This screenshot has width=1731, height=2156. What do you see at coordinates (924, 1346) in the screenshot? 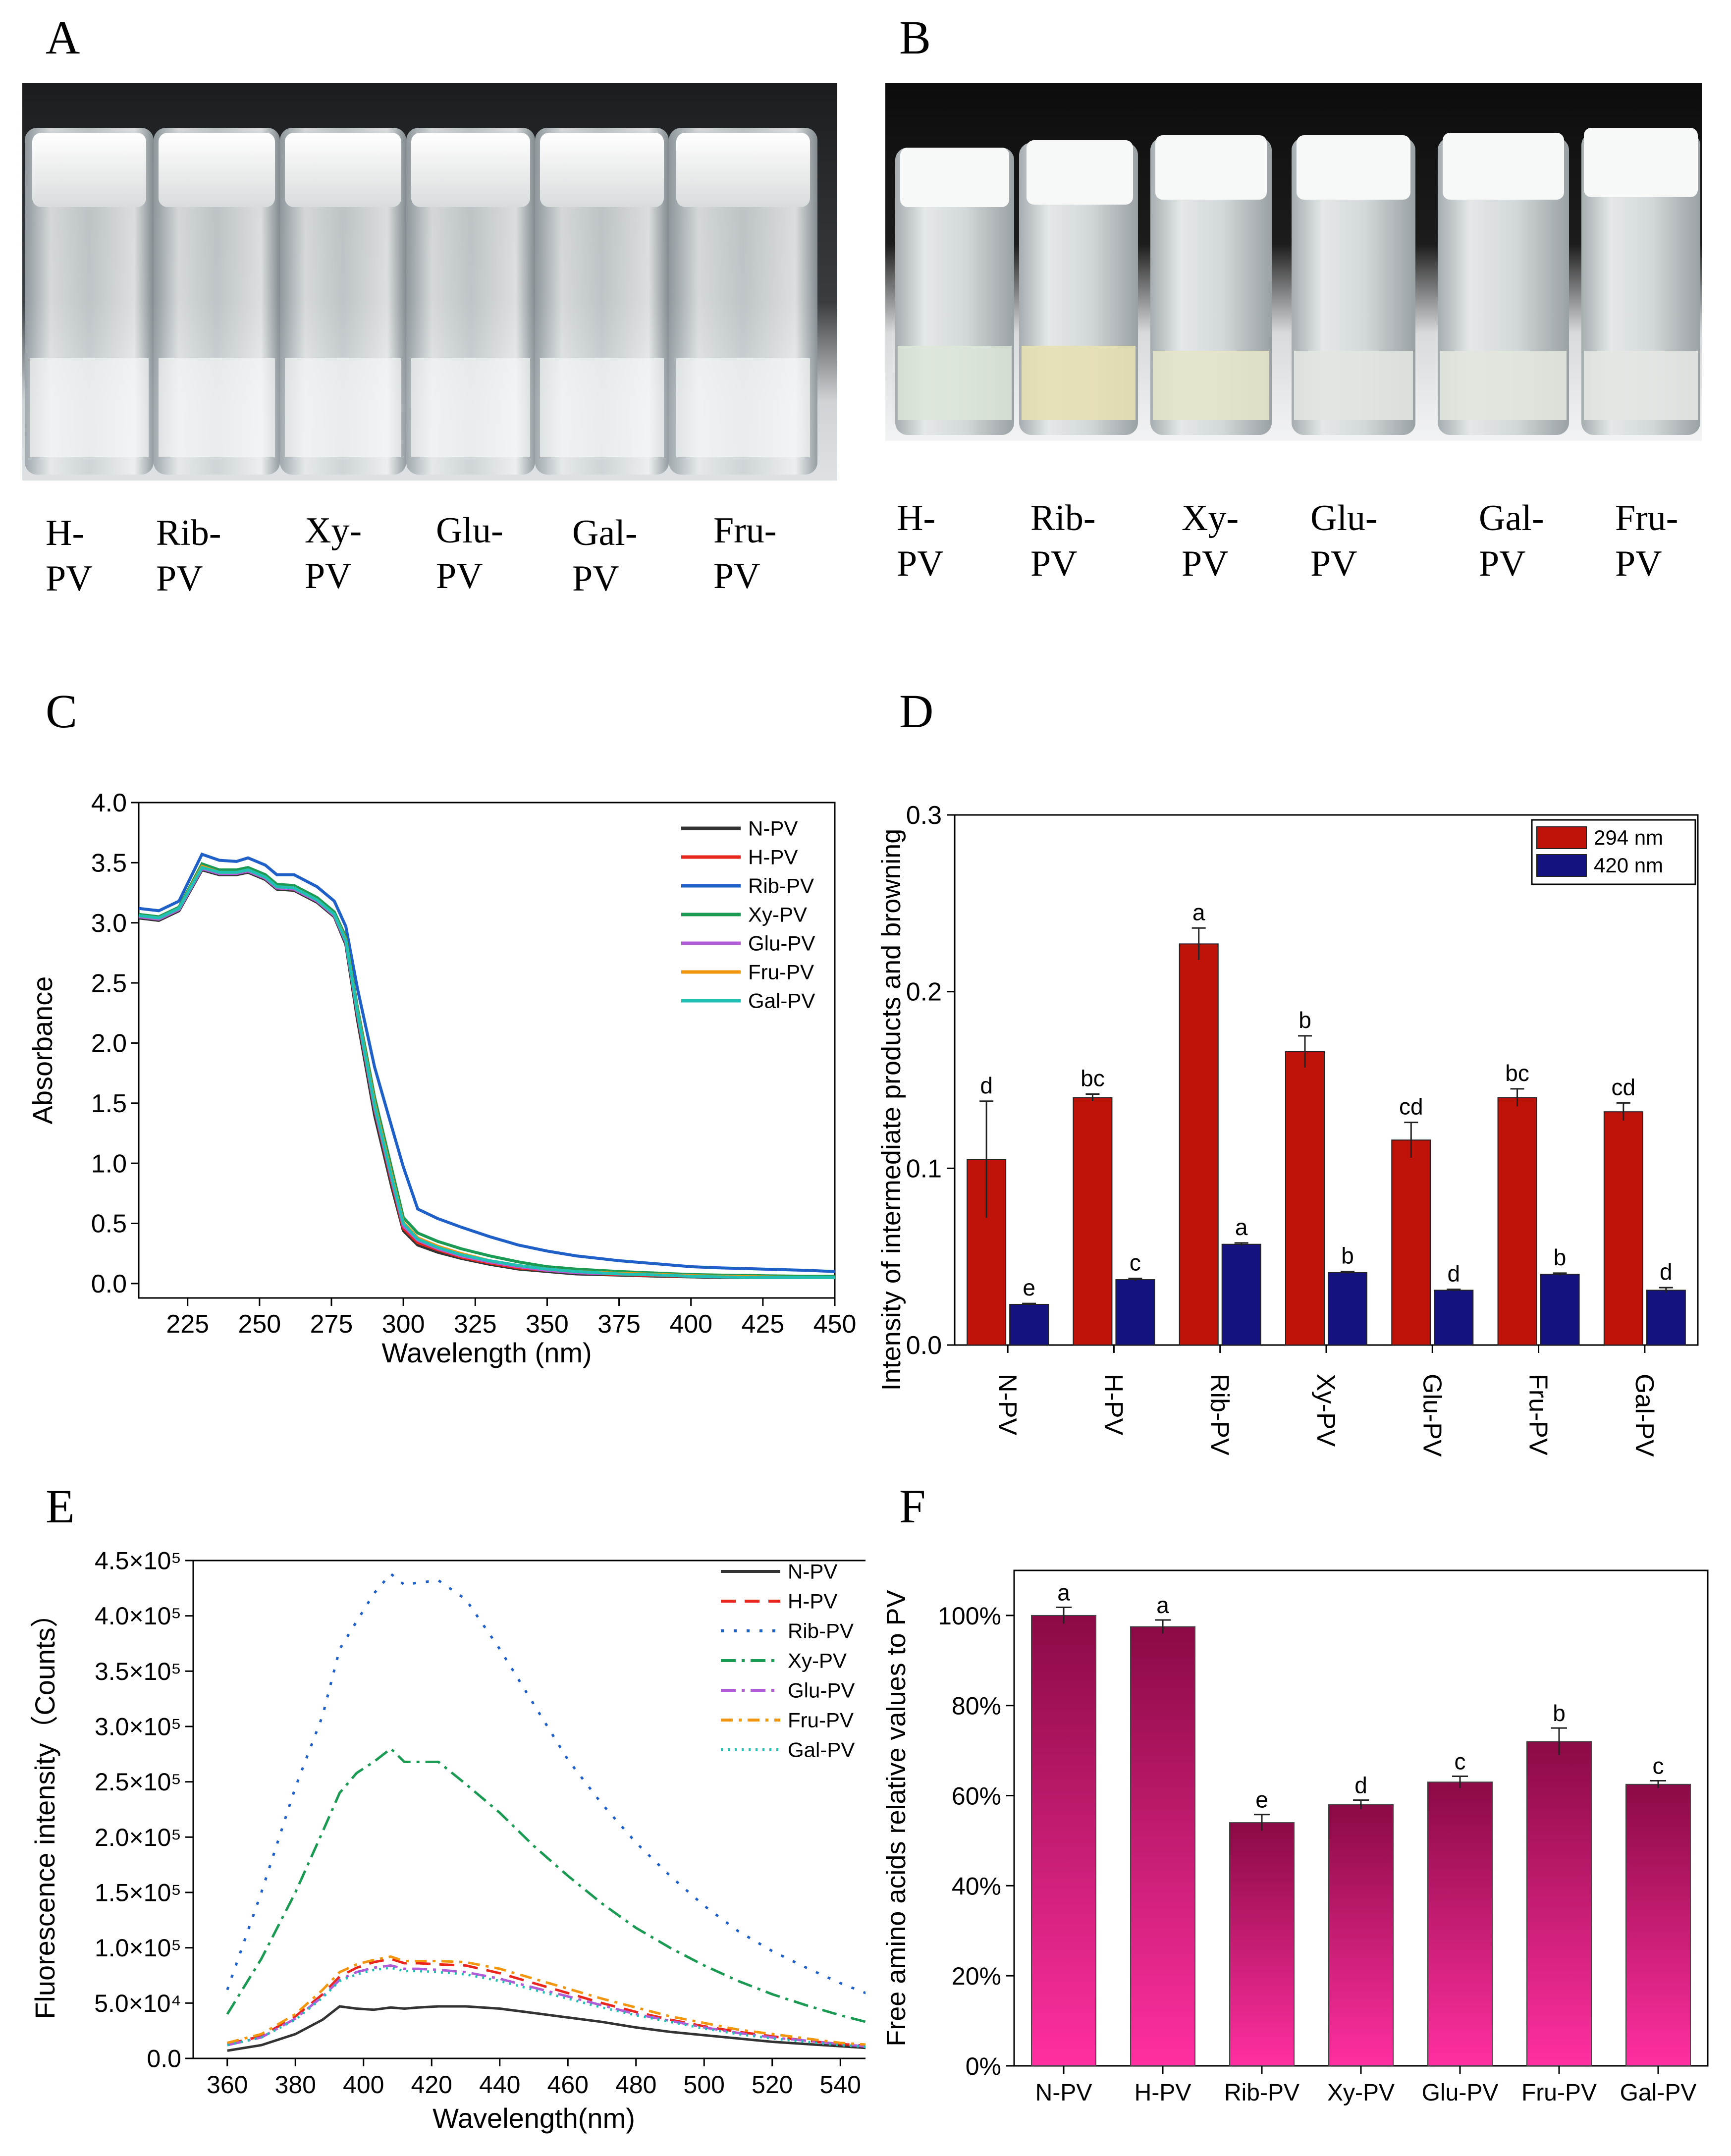
I see `y-tick-label: 0.0` at bounding box center [924, 1346].